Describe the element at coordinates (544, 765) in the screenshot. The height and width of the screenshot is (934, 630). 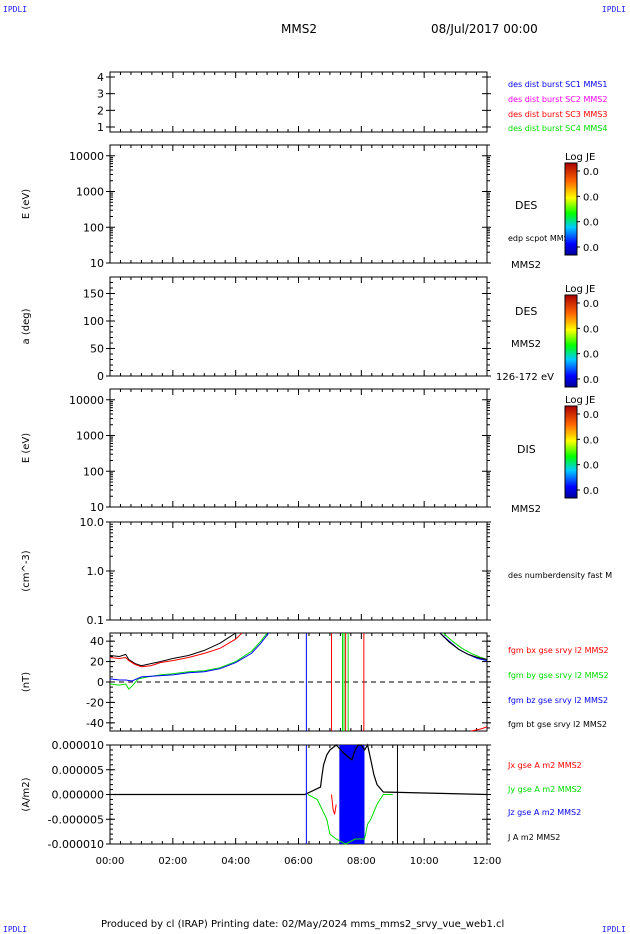
I see `legend-entry: Jx gse A m2 MMS2` at that location.